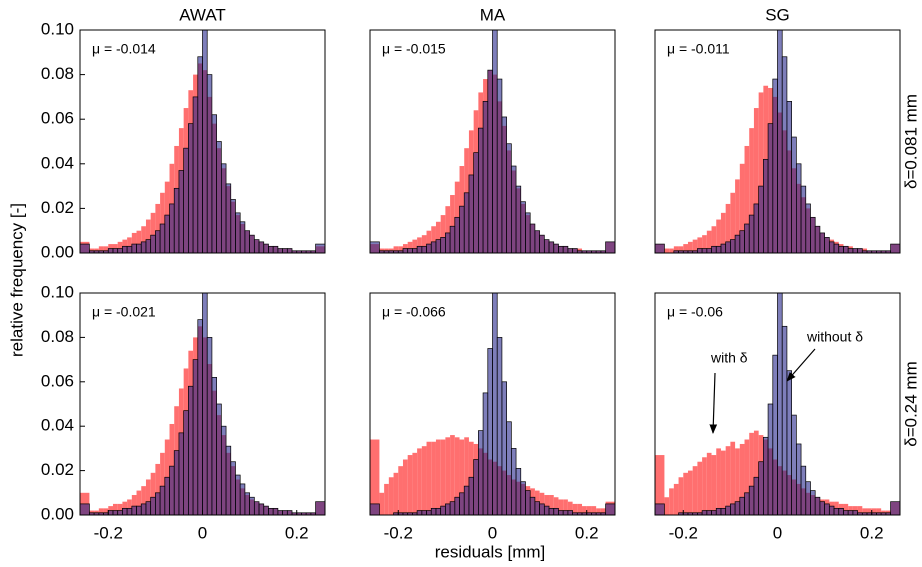 Image resolution: width=922 pixels, height=567 pixels. What do you see at coordinates (57, 207) in the screenshot?
I see `y-tick-label: 0.02` at bounding box center [57, 207].